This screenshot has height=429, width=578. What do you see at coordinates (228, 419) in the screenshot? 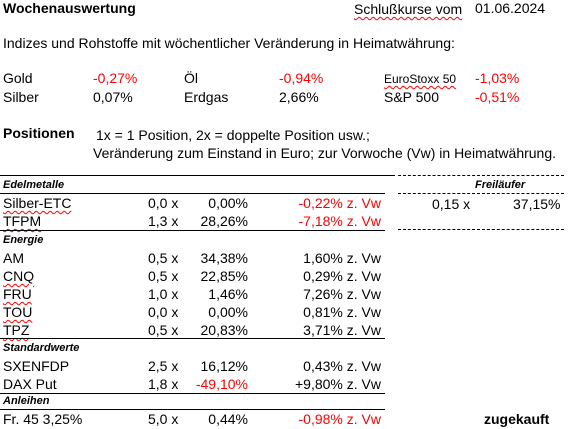
I see `position-total-change: 0,44%` at bounding box center [228, 419].